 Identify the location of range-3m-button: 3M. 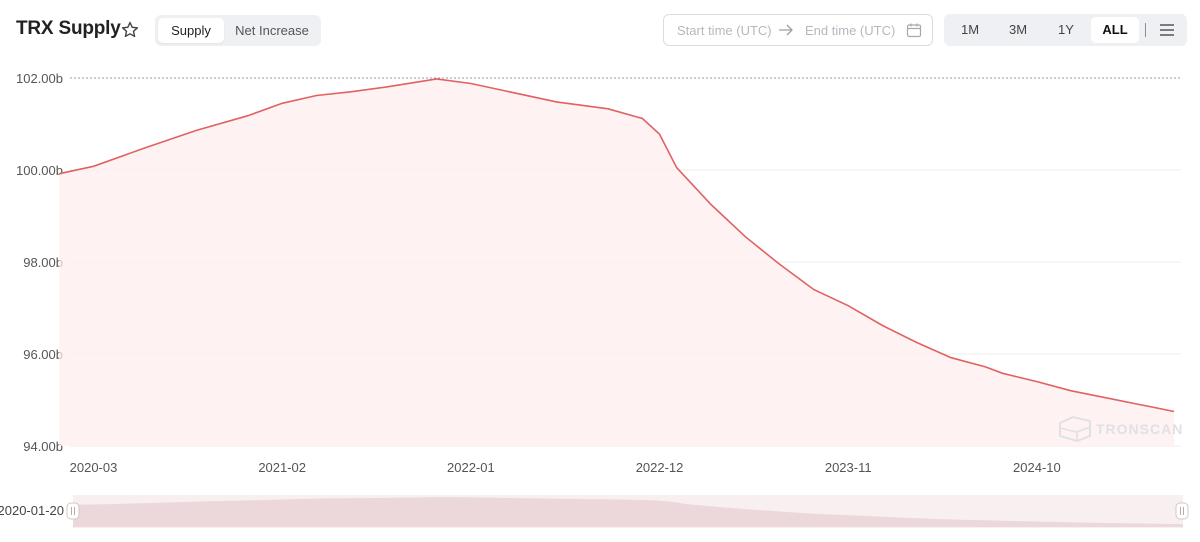
(1018, 29).